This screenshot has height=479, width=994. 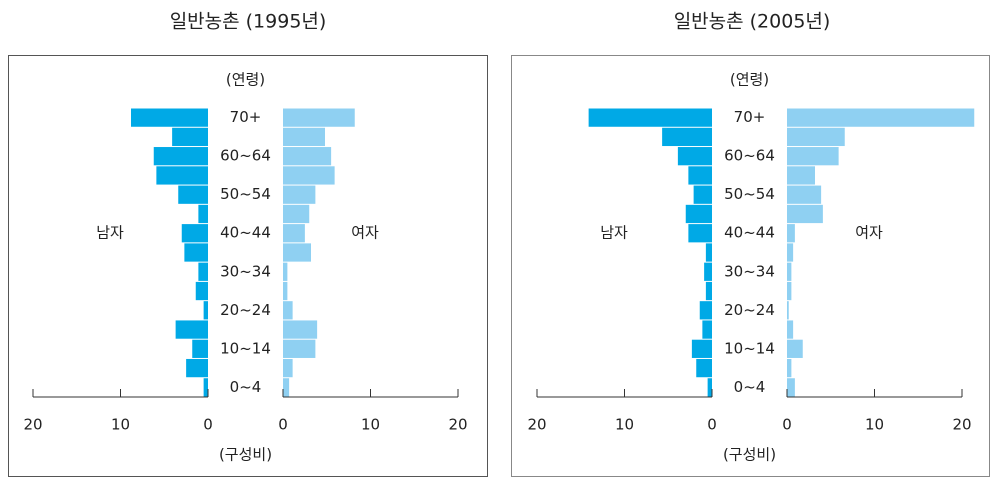 I want to click on chart-title: 일반농촌 (1995년), so click(x=248, y=22).